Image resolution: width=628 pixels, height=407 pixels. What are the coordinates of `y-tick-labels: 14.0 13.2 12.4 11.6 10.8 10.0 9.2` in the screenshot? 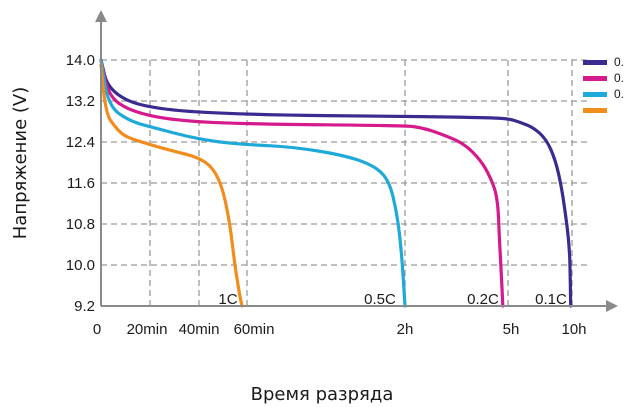 It's located at (80, 183).